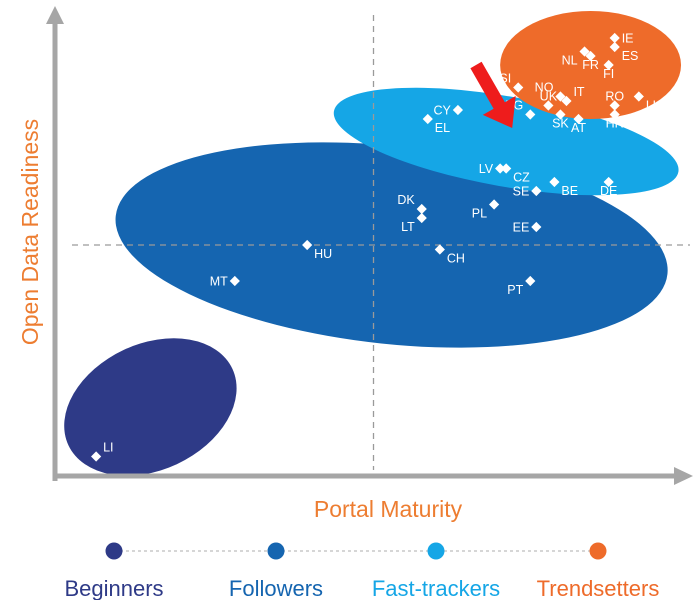 This screenshot has width=699, height=600. Describe the element at coordinates (521, 192) in the screenshot. I see `point-label: SE` at that location.